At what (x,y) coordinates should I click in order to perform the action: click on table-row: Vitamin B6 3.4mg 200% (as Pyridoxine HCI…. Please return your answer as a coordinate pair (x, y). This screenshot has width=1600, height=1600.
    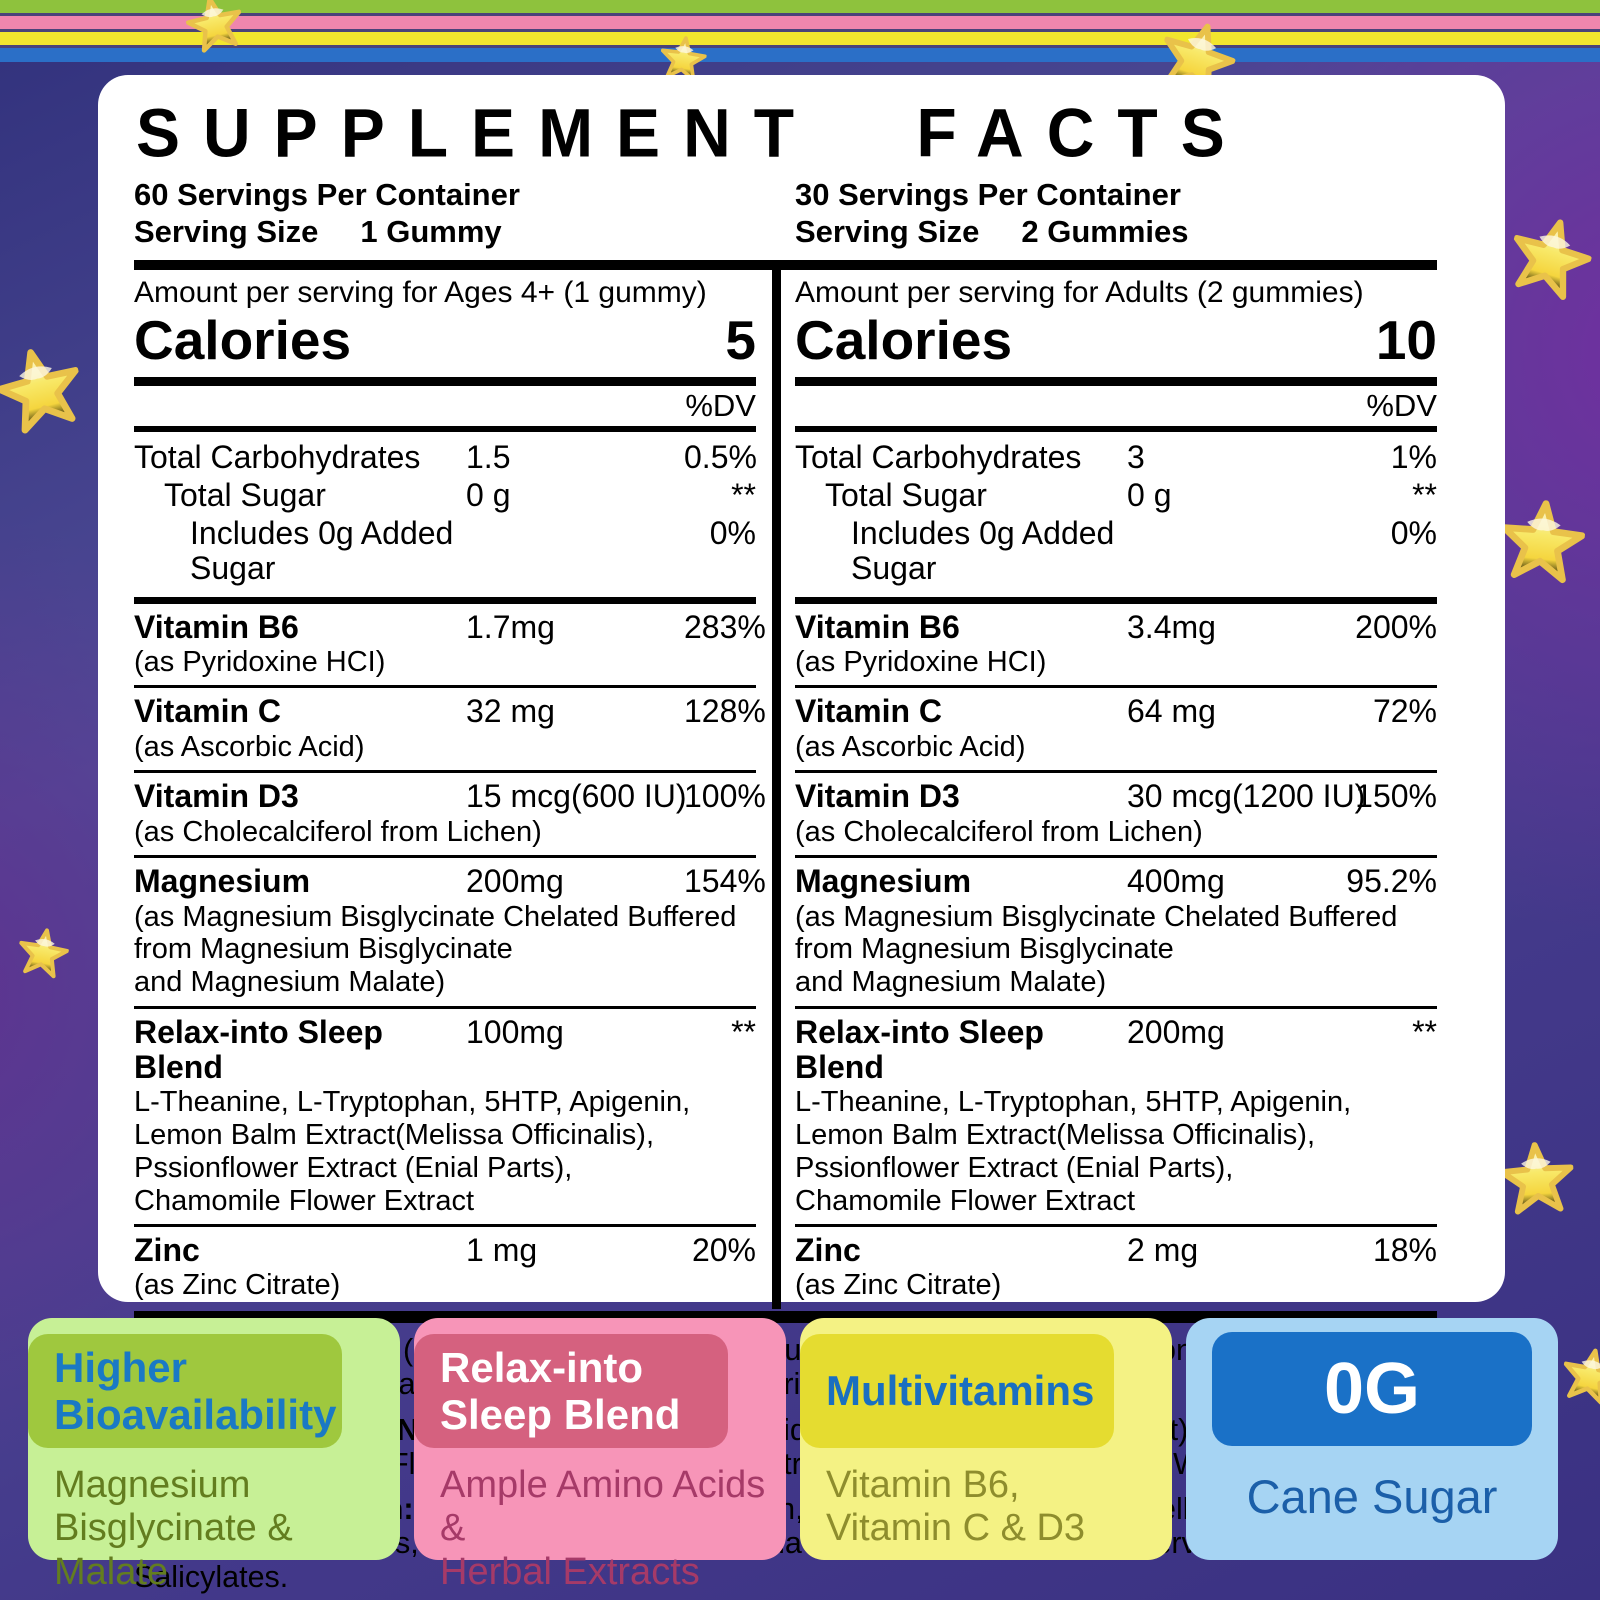
    Looking at the image, I should click on (1116, 645).